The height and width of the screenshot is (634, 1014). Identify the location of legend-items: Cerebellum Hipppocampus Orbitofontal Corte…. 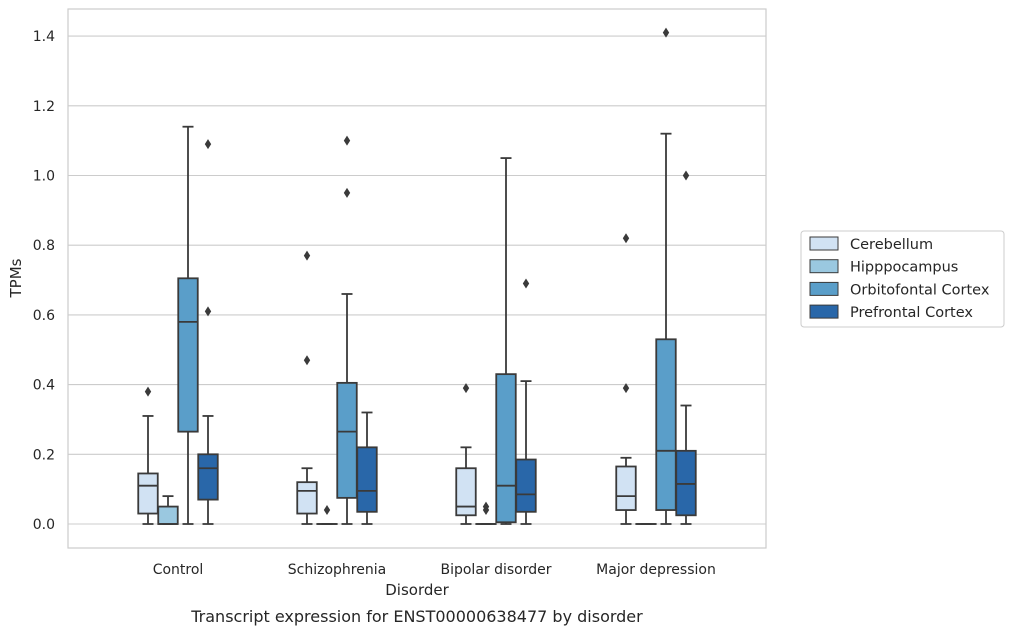
(899, 278).